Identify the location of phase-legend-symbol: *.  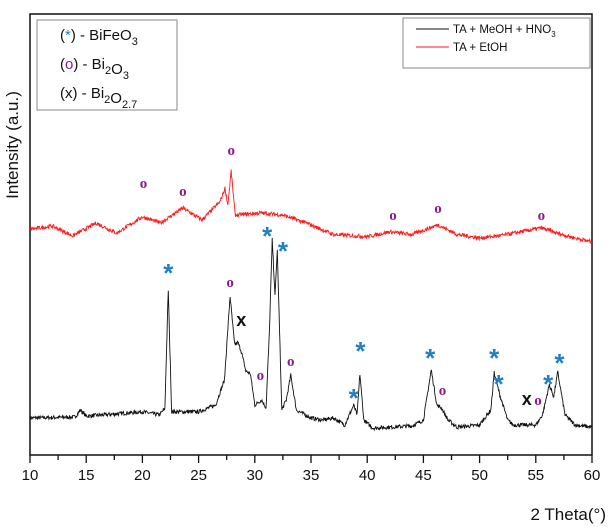
(68, 35).